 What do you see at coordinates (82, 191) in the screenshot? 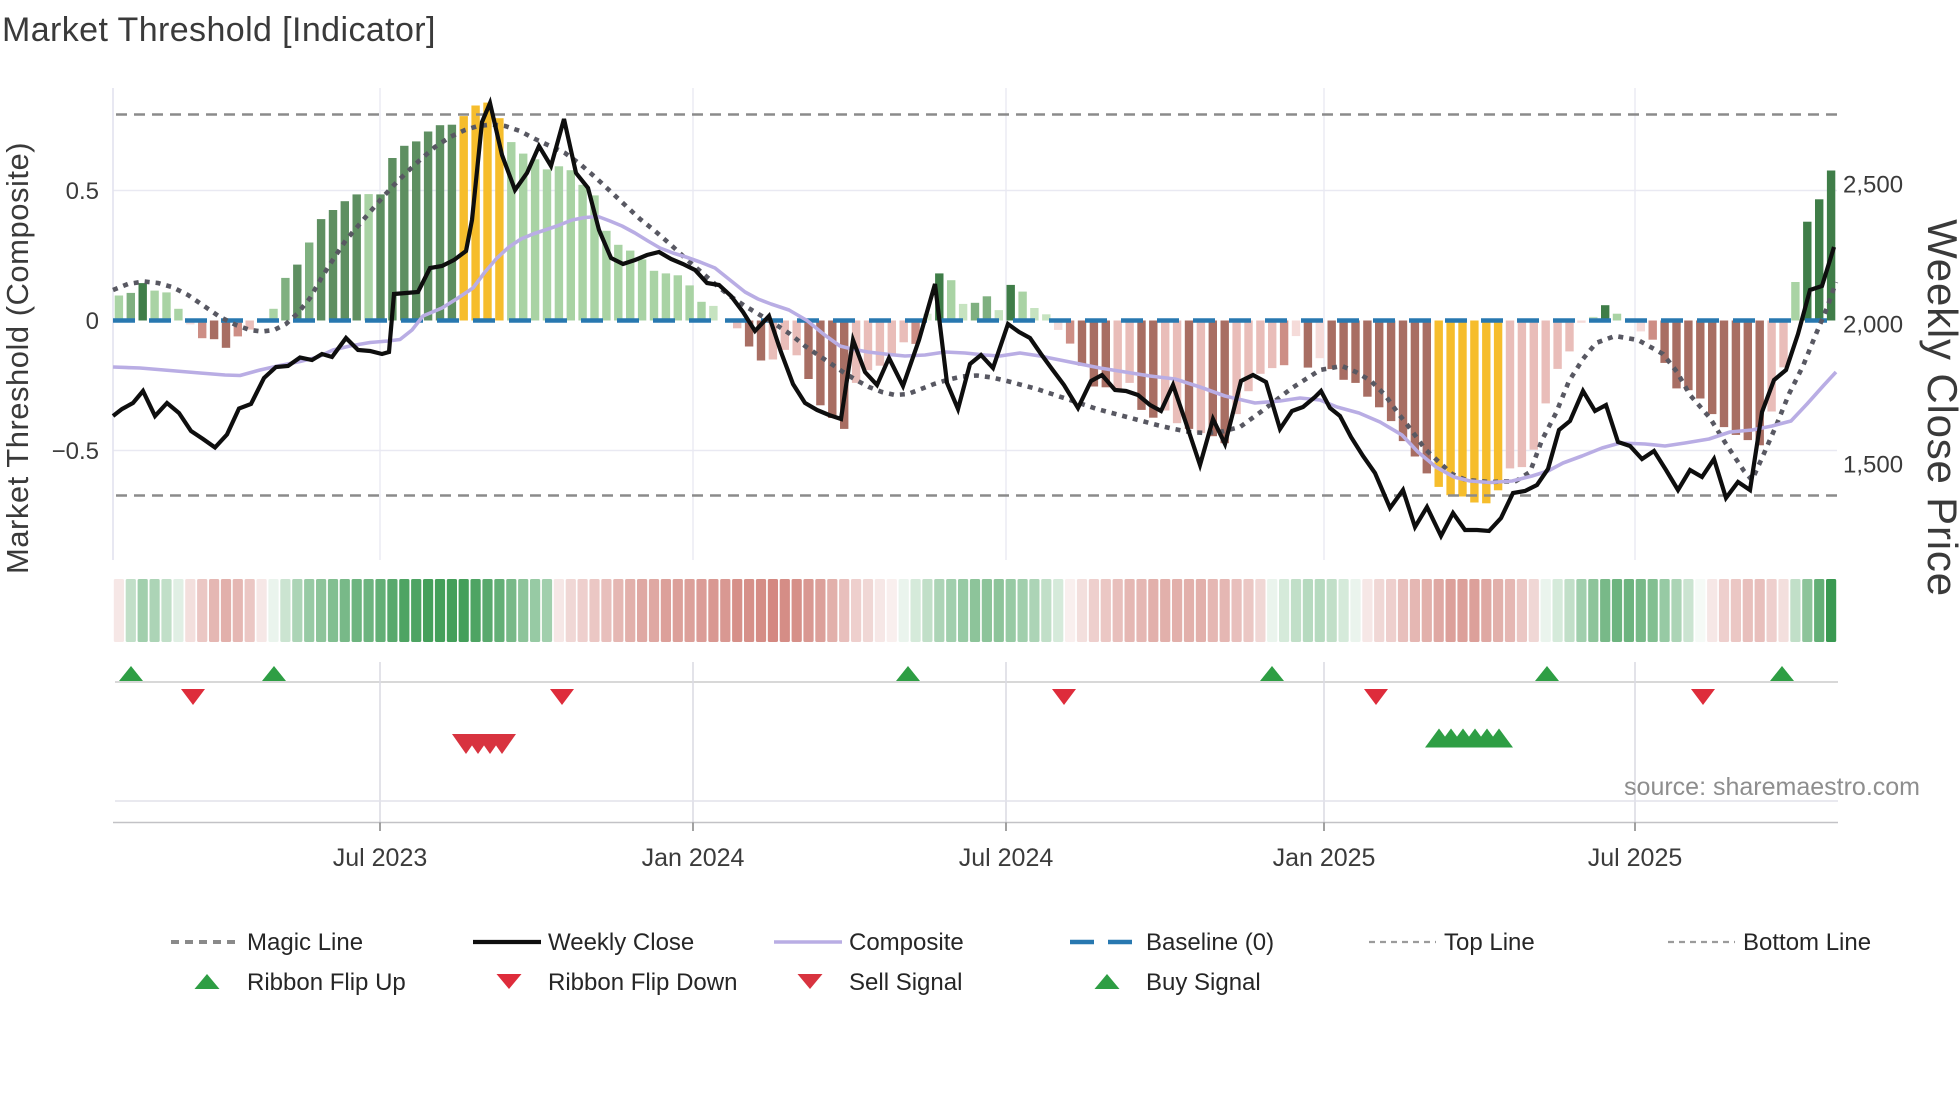
I see `svg-text: 0.5` at bounding box center [82, 191].